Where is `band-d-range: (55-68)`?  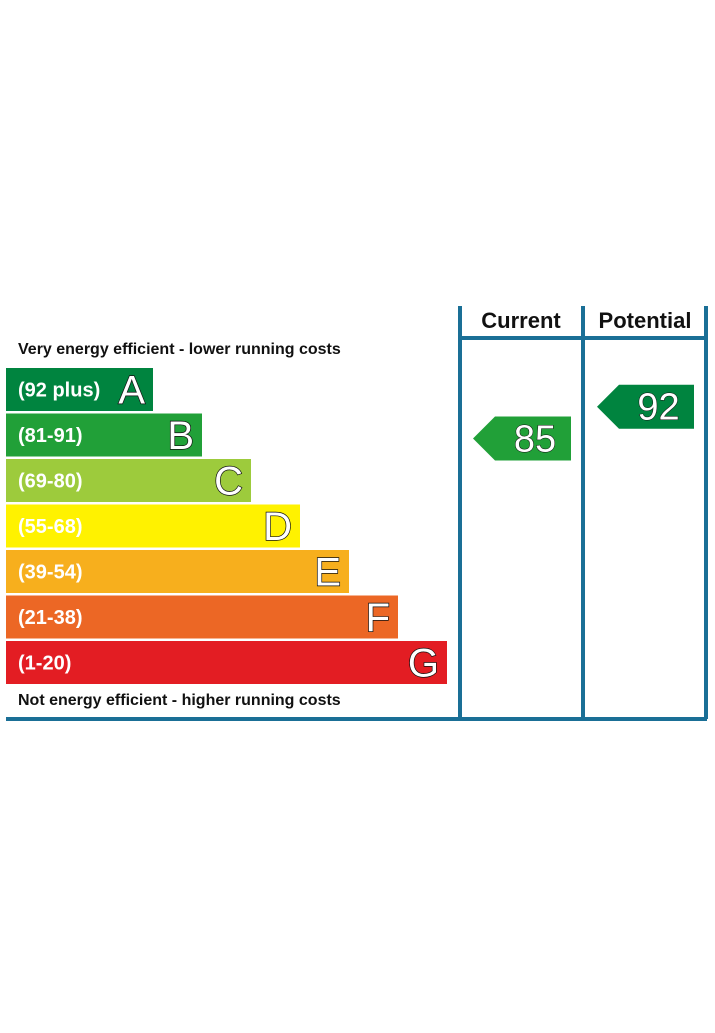
band-d-range: (55-68) is located at coordinates (50, 527).